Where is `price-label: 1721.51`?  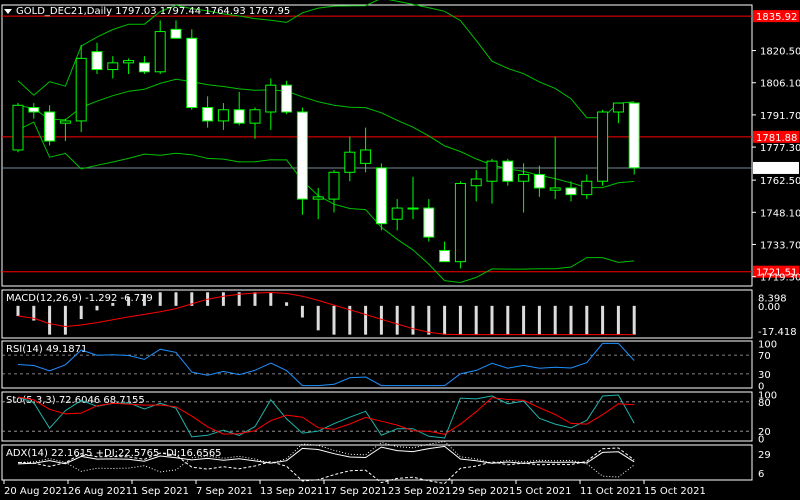
price-label: 1721.51 is located at coordinates (776, 273).